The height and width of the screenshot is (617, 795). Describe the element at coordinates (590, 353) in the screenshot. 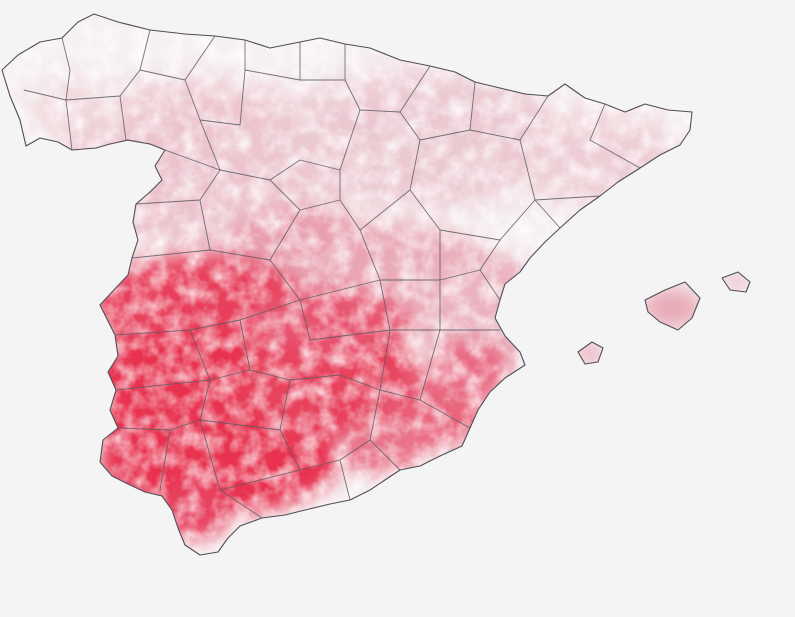

I see `ibiza` at that location.